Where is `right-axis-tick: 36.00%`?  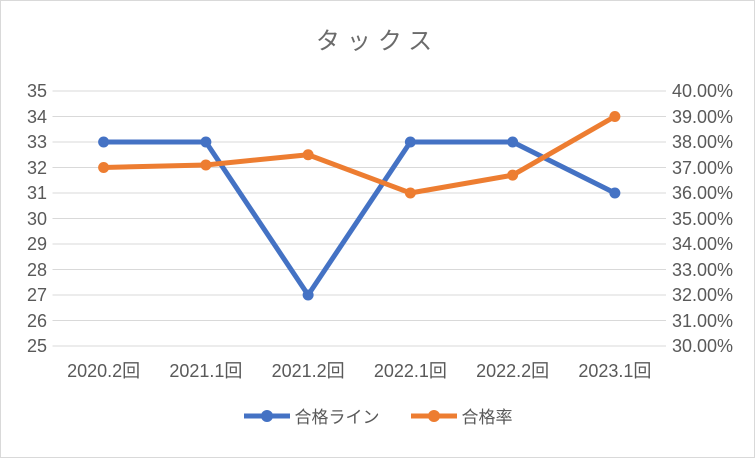 right-axis-tick: 36.00% is located at coordinates (703, 193).